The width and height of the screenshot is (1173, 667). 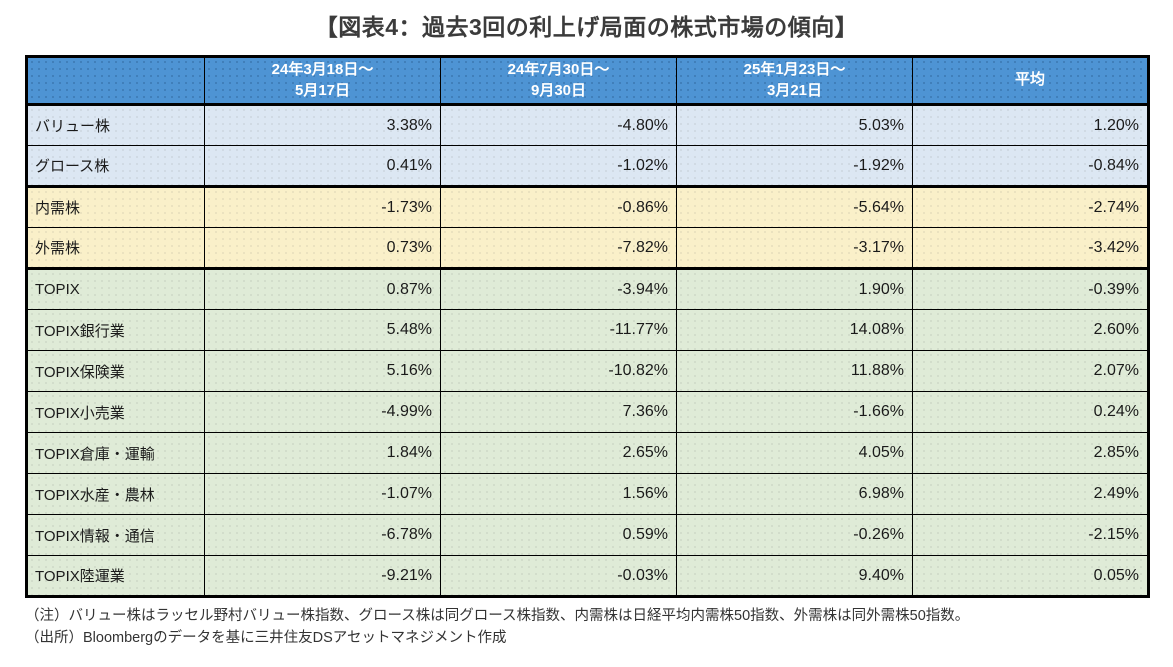 I want to click on cell-value: 0.41%, so click(x=322, y=166).